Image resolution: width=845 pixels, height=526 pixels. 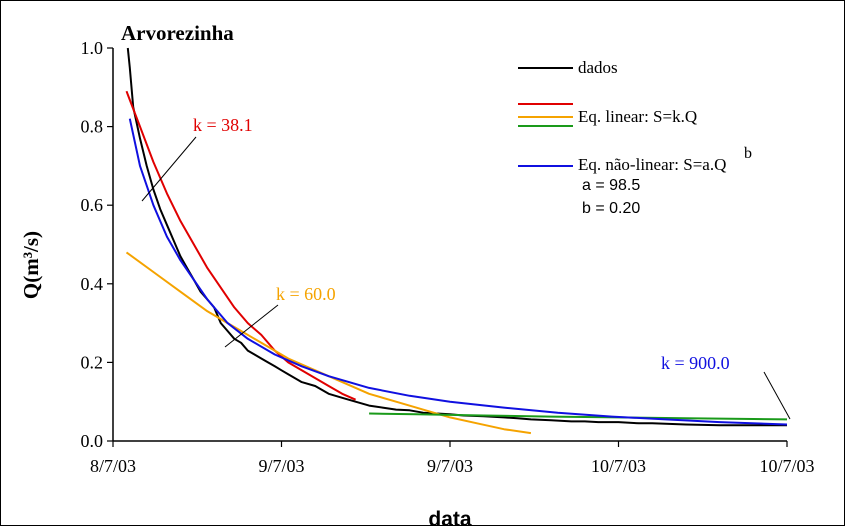 I want to click on y-tick-label: 0.6, so click(x=92, y=205).